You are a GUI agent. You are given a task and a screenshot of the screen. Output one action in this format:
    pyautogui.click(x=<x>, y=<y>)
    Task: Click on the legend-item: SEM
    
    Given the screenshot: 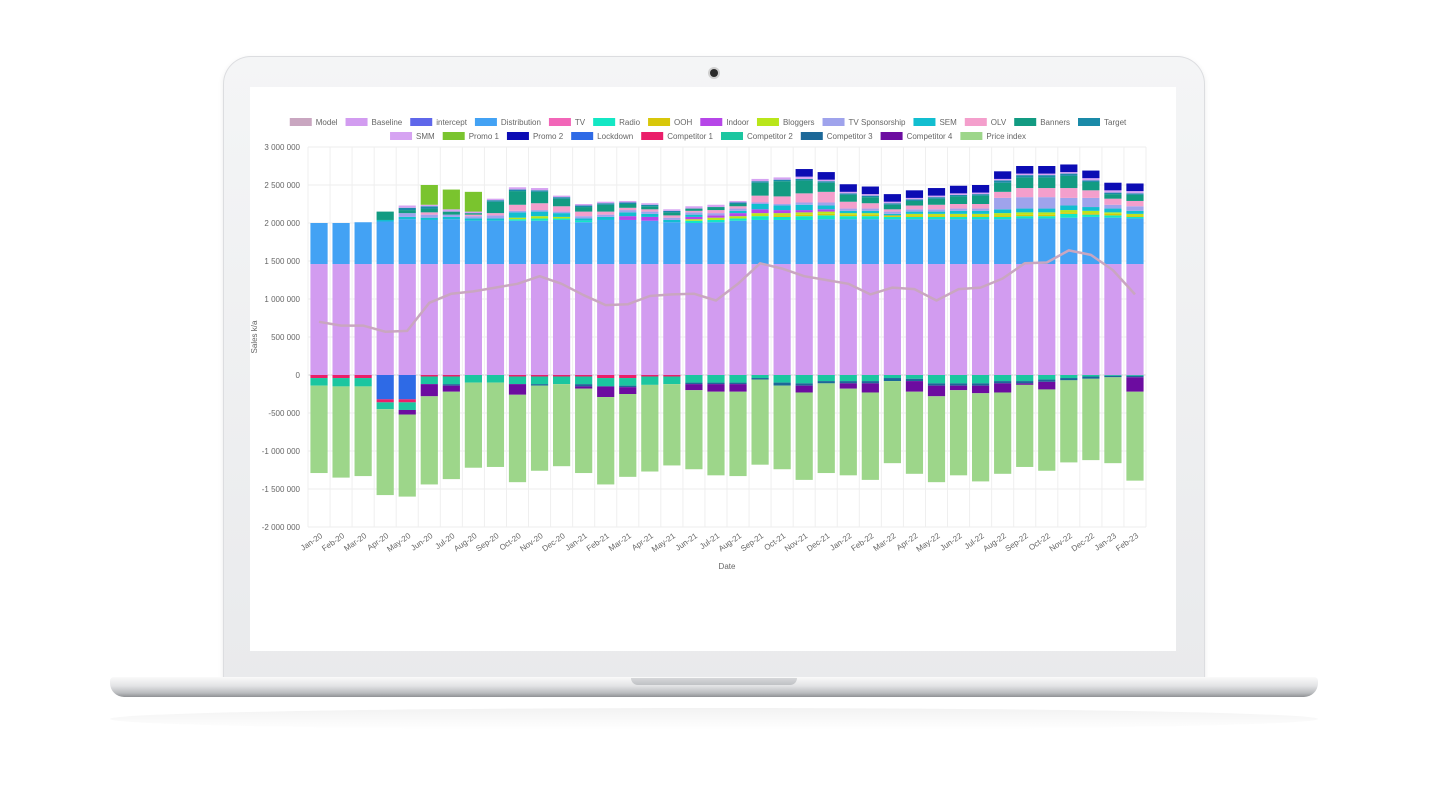 What is the action you would take?
    pyautogui.click(x=935, y=122)
    